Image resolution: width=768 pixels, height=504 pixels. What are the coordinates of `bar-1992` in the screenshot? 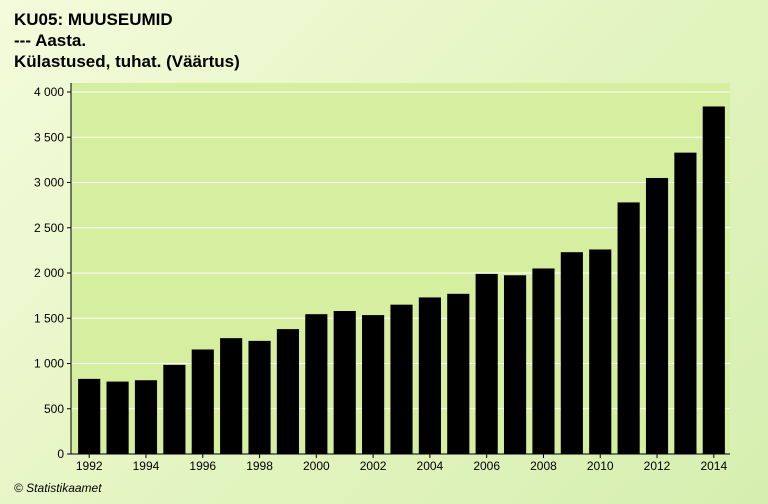 It's located at (89, 416).